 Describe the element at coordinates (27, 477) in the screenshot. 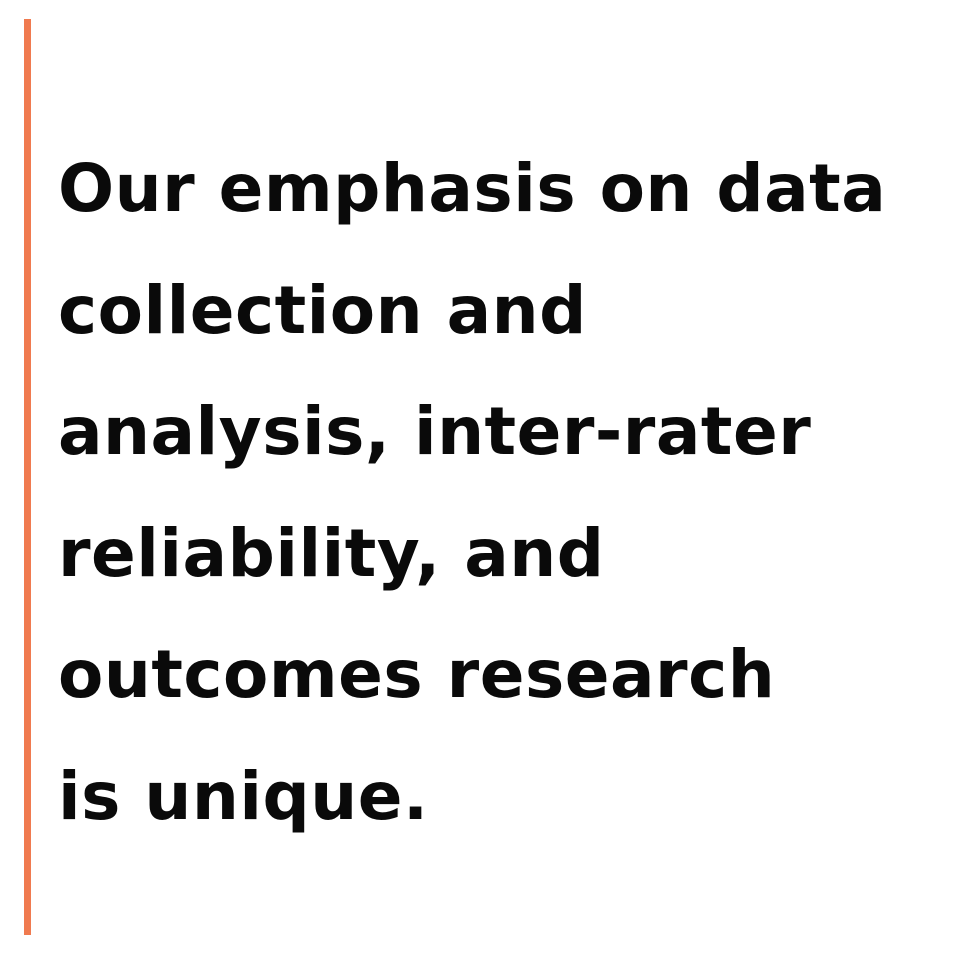

I see `accent-bar` at that location.